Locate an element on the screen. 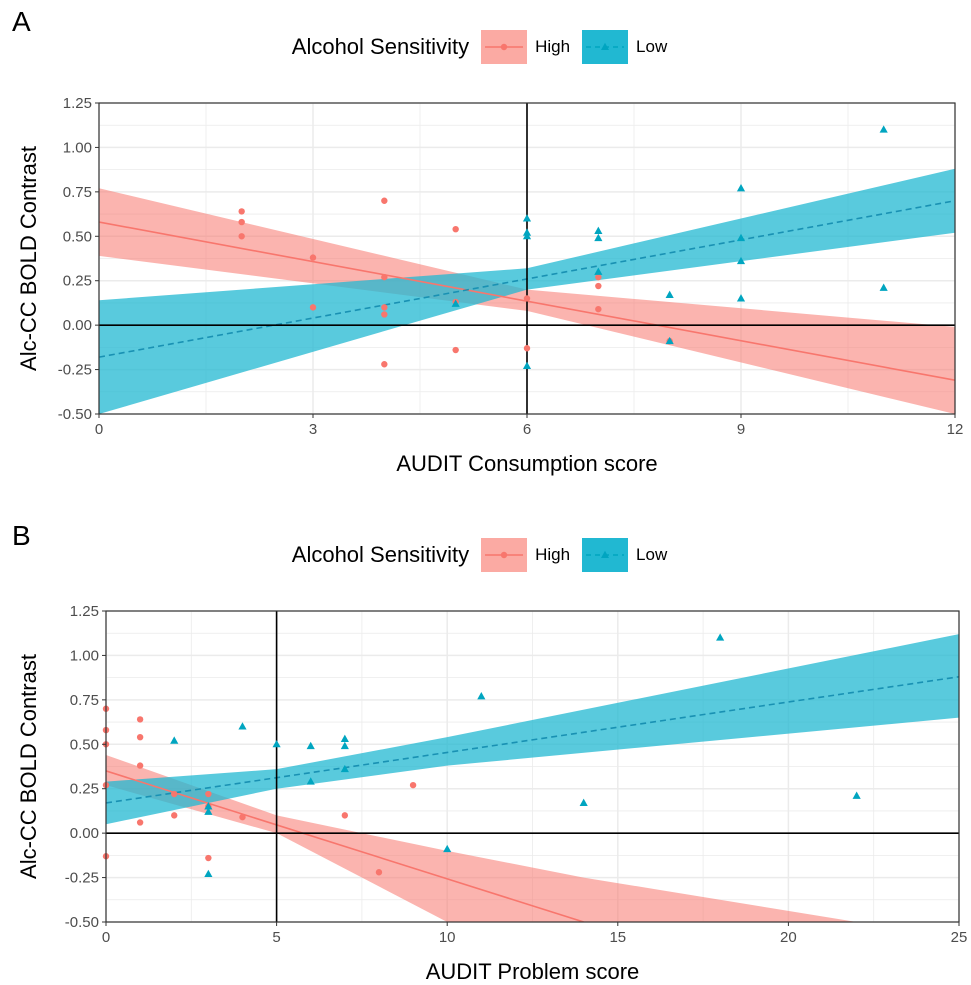 The height and width of the screenshot is (985, 971). series-low-points is located at coordinates (669, 247).